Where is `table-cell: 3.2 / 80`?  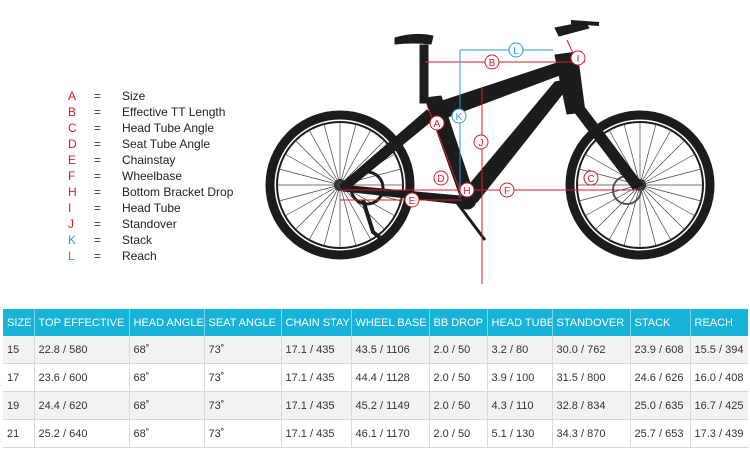
table-cell: 3.2 / 80 is located at coordinates (520, 350).